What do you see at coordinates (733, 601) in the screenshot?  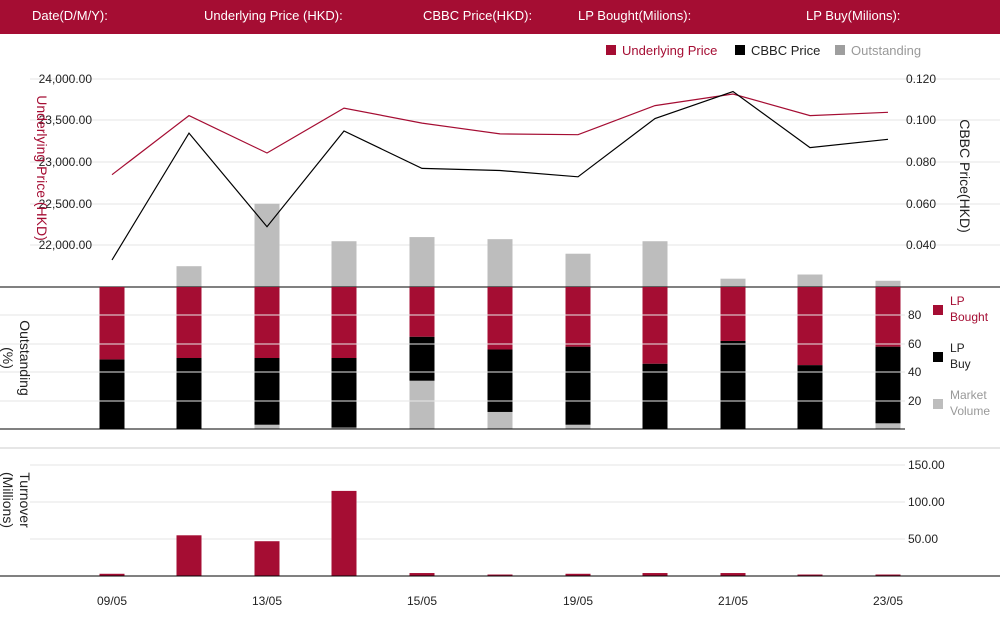 I see `x-tick-label: 21/05` at bounding box center [733, 601].